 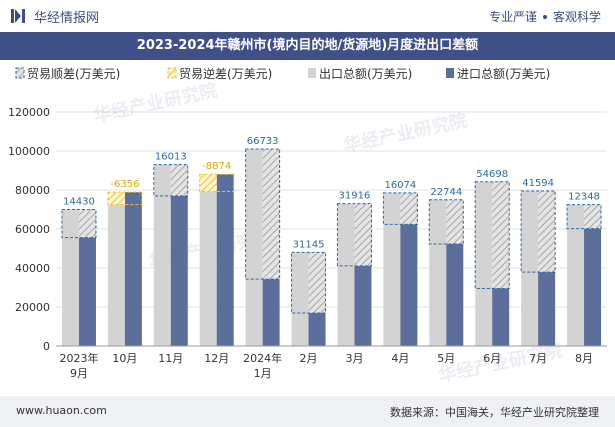 What do you see at coordinates (545, 16) in the screenshot?
I see `header-tags: 专业严谨 客观科学` at bounding box center [545, 16].